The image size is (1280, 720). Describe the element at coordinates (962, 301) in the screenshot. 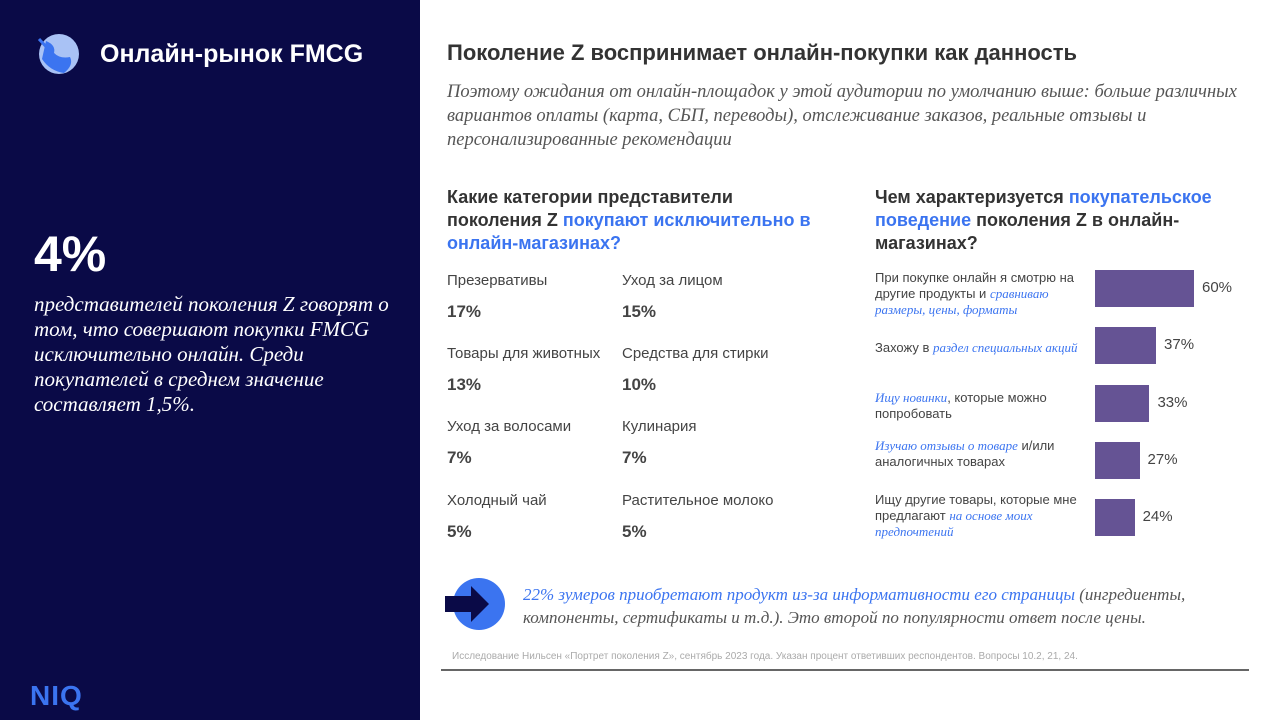

I see `label-highlight: сравниваю размеры, цены, форматы` at that location.